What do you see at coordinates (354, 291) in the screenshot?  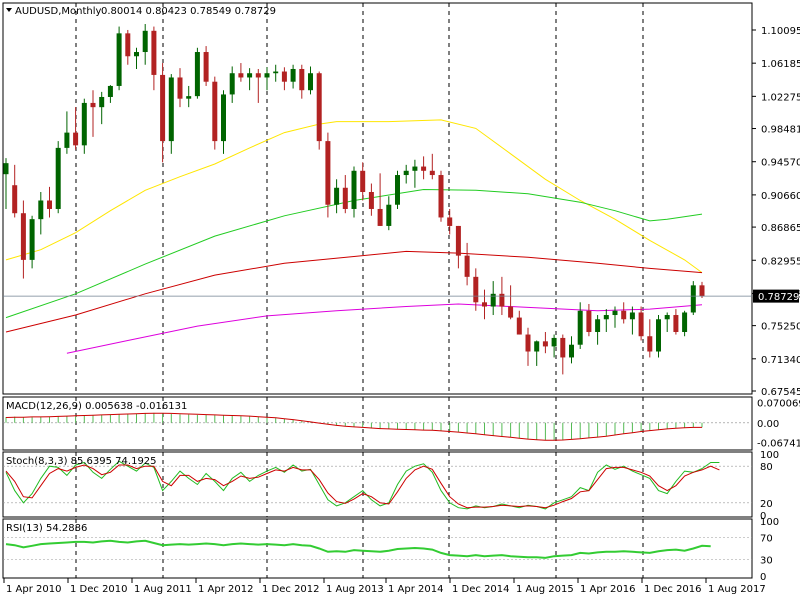 I see `ma-red-line` at bounding box center [354, 291].